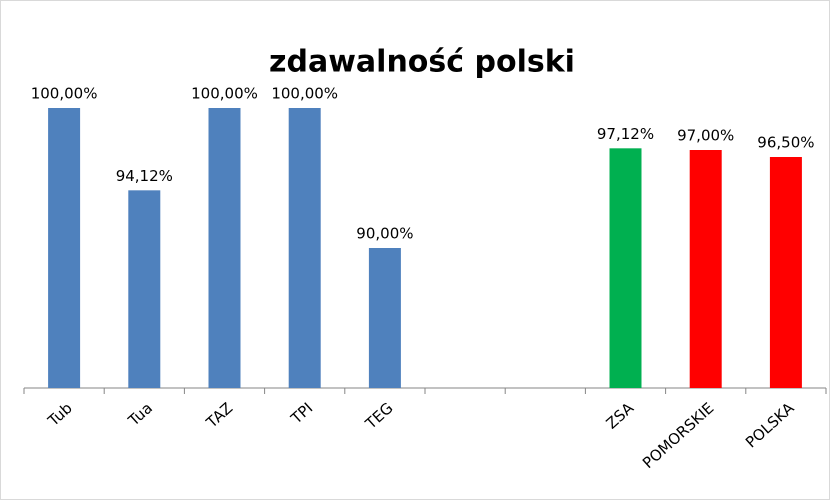 The image size is (830, 500). What do you see at coordinates (144, 176) in the screenshot?
I see `value-label: 94,12%` at bounding box center [144, 176].